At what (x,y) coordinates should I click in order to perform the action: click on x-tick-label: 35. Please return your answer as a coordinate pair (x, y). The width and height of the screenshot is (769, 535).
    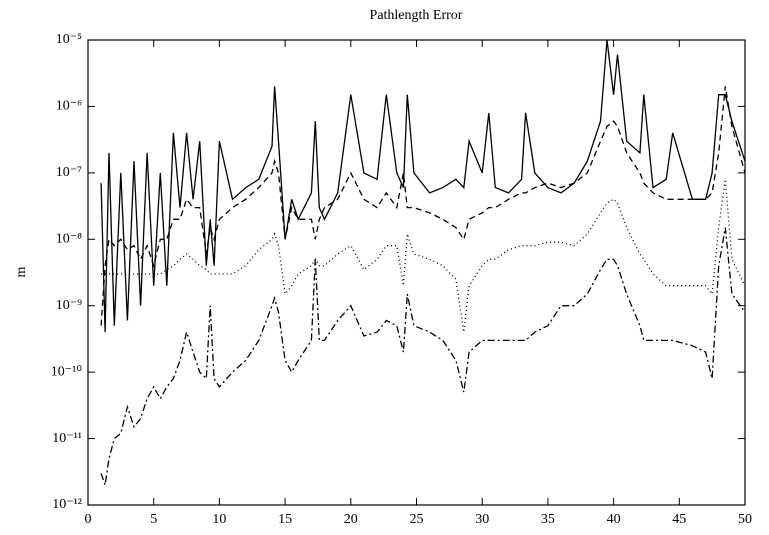
    Looking at the image, I should click on (548, 519).